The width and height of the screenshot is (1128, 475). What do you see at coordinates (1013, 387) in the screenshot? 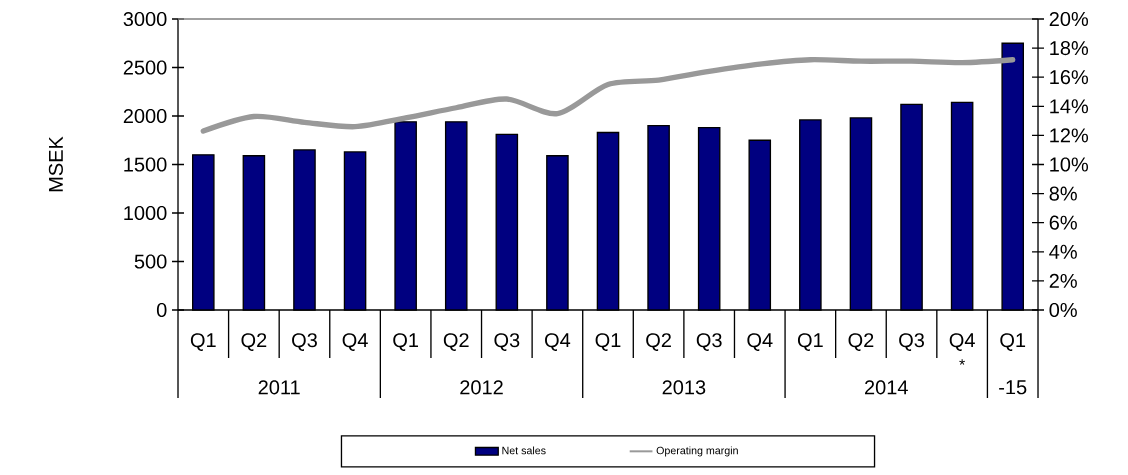
I see `text: -15` at bounding box center [1013, 387].